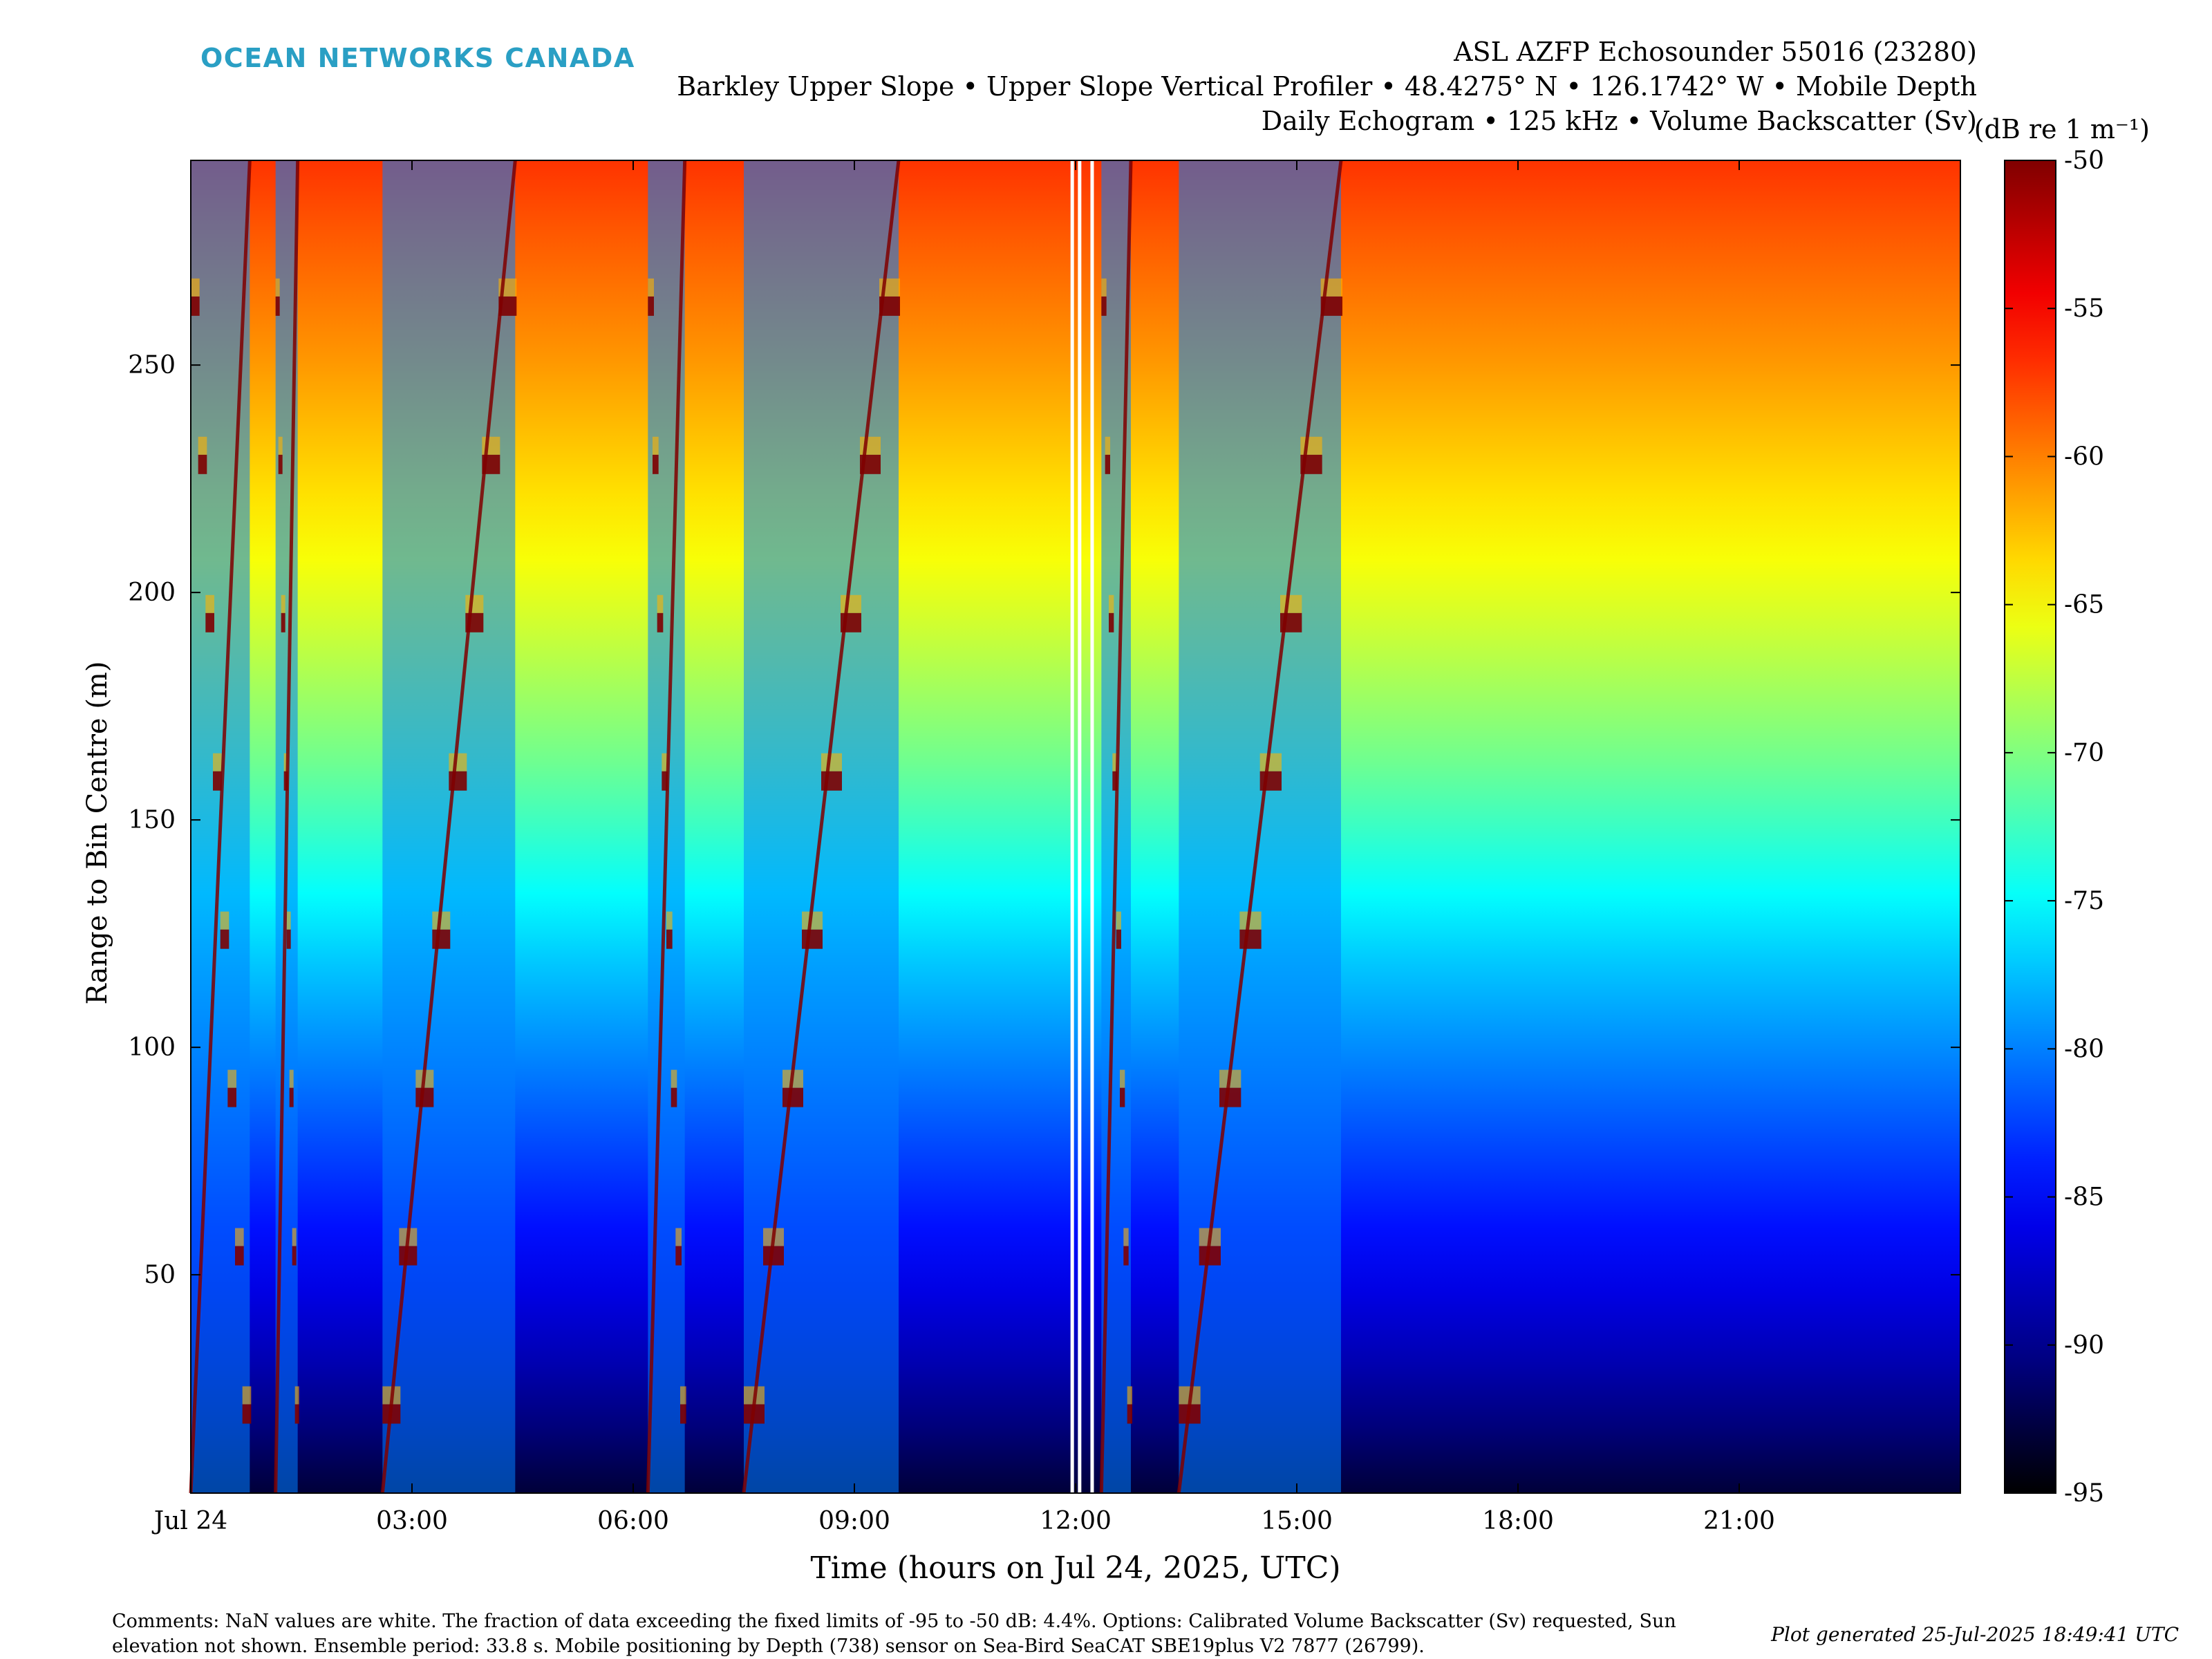 This screenshot has height=1659, width=2212. Describe the element at coordinates (412, 1521) in the screenshot. I see `x-tick-label: 03:00` at that location.